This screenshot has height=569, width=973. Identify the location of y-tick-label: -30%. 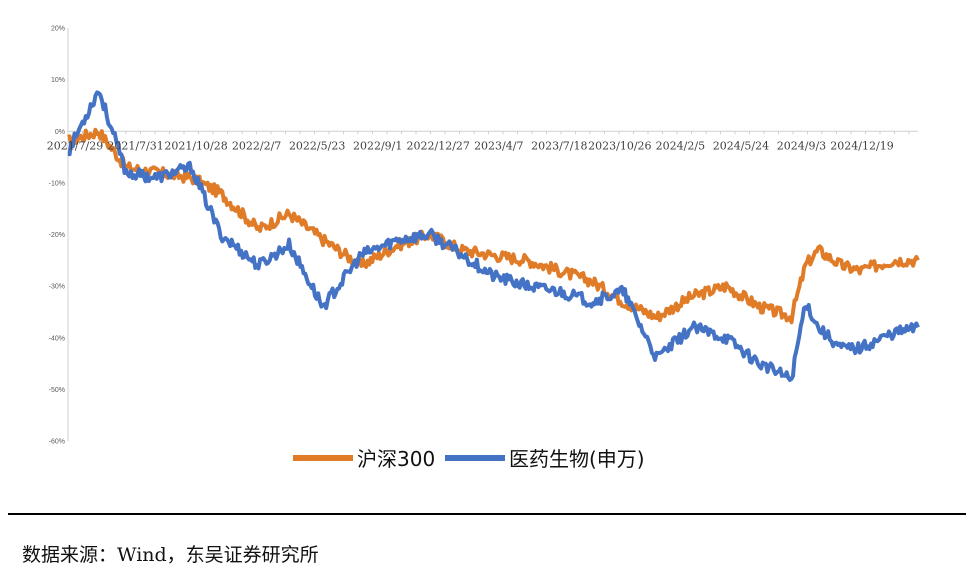
(57, 287).